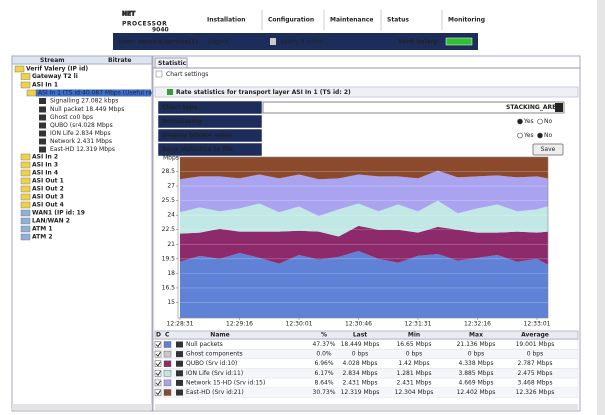 Image resolution: width=605 pixels, height=415 pixels. I want to click on tree-item: Signalling 27.082 kbps, so click(84, 101).